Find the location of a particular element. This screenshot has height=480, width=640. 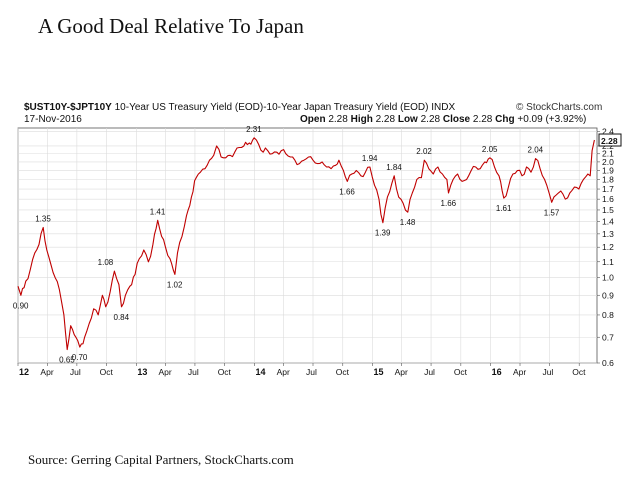

y-tick-label: 2.4 is located at coordinates (608, 131).